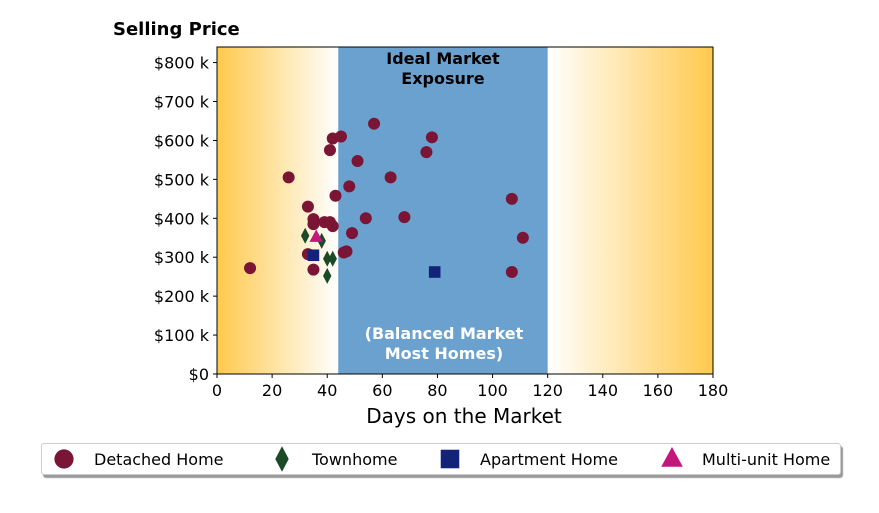 This screenshot has width=879, height=513. Describe the element at coordinates (182, 335) in the screenshot. I see `y-tick-label: $100 k` at that location.